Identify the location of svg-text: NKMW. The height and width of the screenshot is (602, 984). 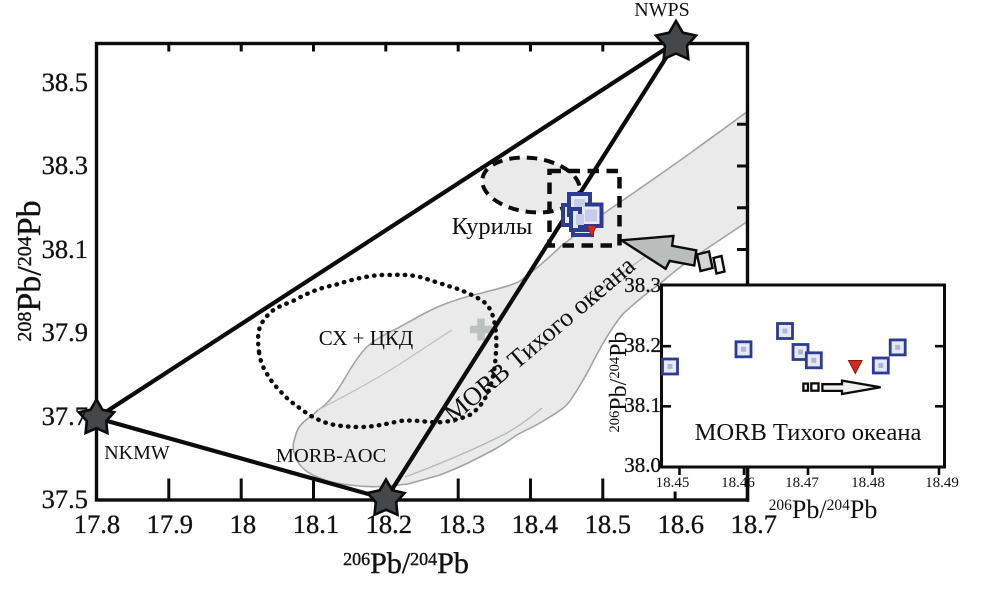
(137, 453).